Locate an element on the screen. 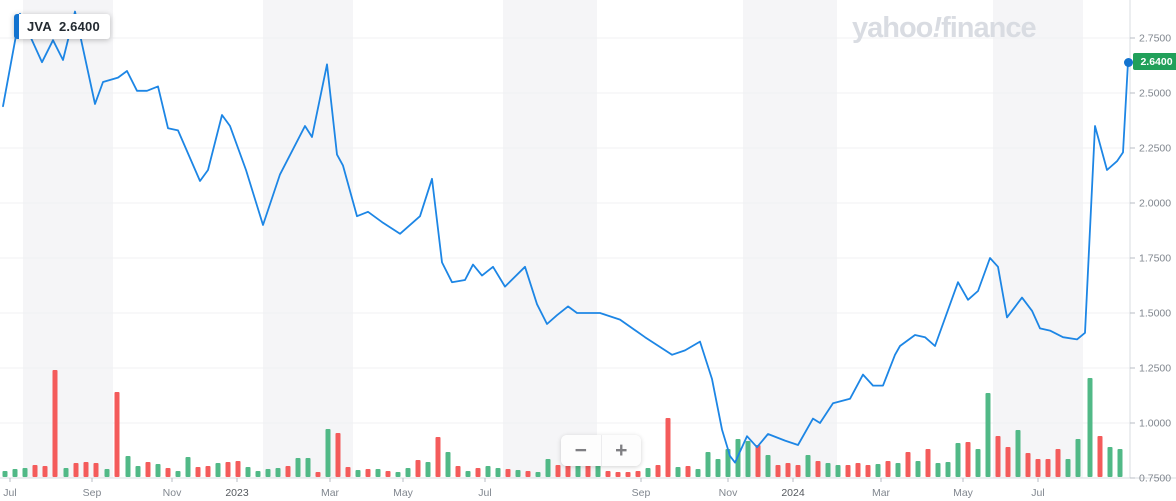 The width and height of the screenshot is (1176, 501). current-price-badge: 2.6400 is located at coordinates (1154, 61).